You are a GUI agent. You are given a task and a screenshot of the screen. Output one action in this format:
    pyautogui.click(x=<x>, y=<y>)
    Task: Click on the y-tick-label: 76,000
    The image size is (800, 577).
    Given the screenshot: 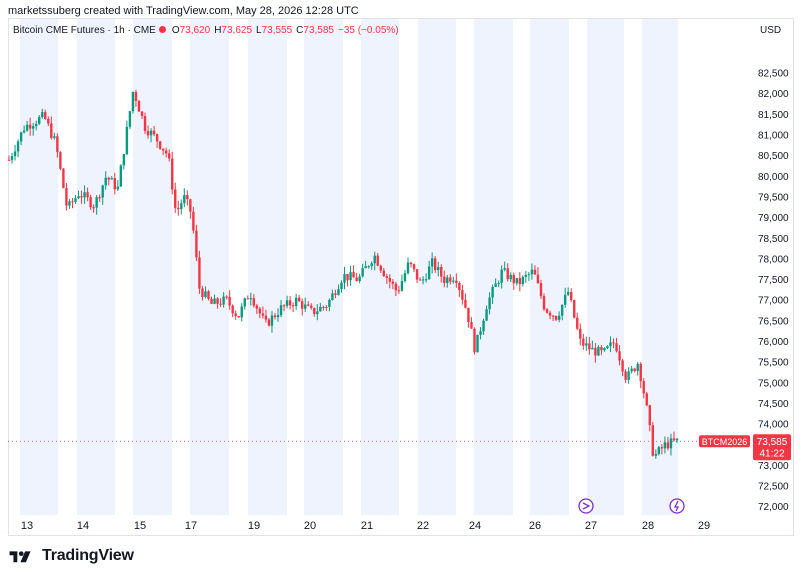 What is the action you would take?
    pyautogui.click(x=773, y=342)
    